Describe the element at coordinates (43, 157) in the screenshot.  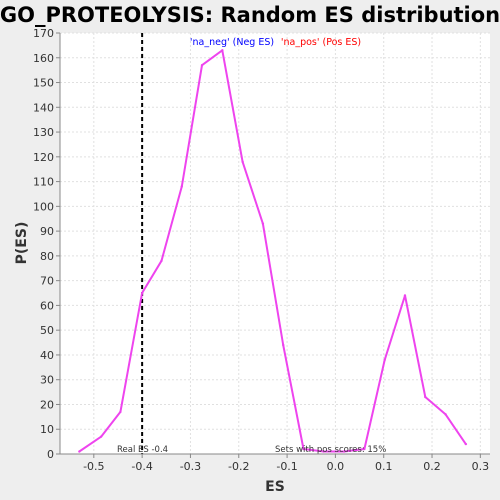
I see `y-tick-label-12: 120` at that location.